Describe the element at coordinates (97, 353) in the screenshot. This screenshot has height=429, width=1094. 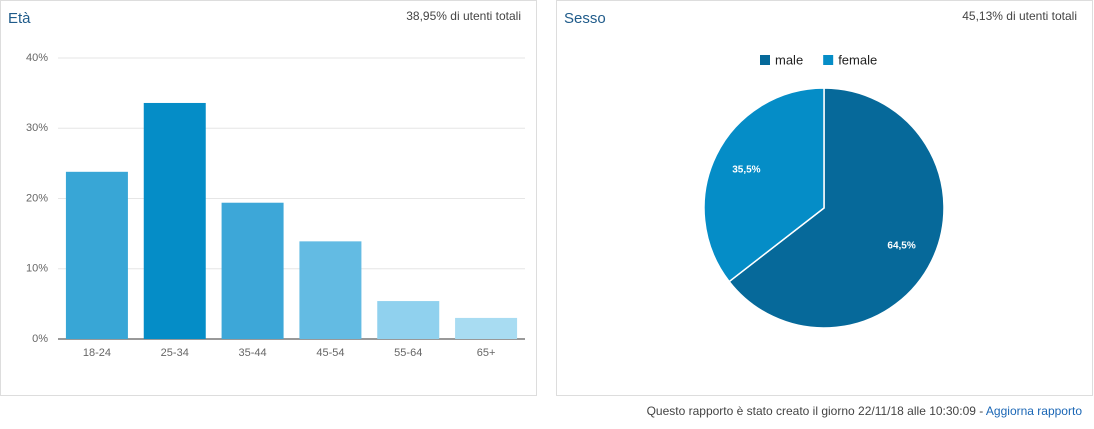
I see `x-tick-label: 18-24` at that location.